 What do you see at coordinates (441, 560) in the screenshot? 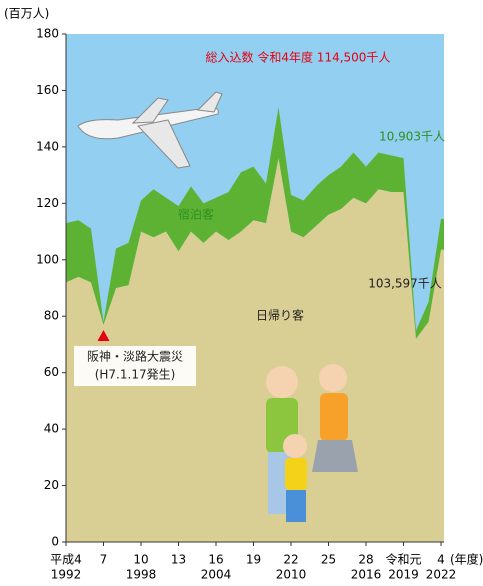
I see `x-tick-label: 4` at bounding box center [441, 560].